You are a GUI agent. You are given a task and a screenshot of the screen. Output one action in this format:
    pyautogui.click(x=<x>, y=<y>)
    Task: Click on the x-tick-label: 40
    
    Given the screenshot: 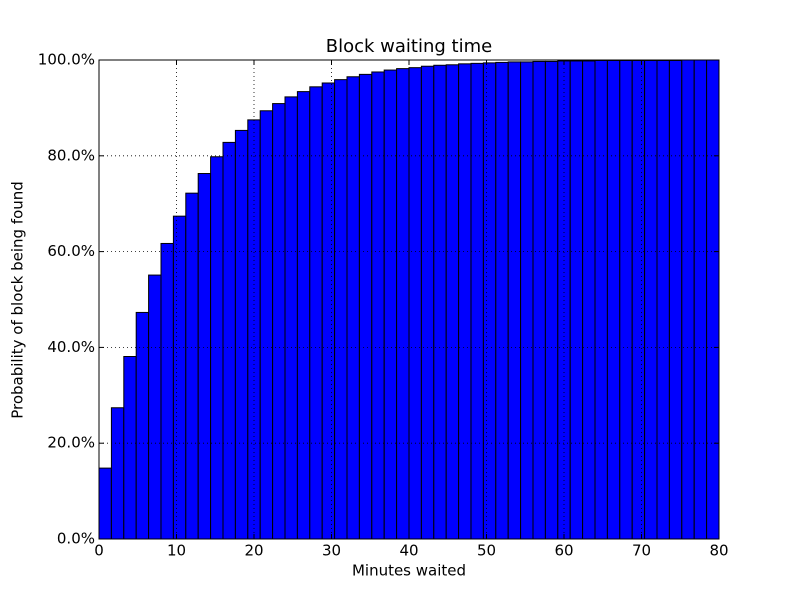 What is the action you would take?
    pyautogui.click(x=408, y=551)
    